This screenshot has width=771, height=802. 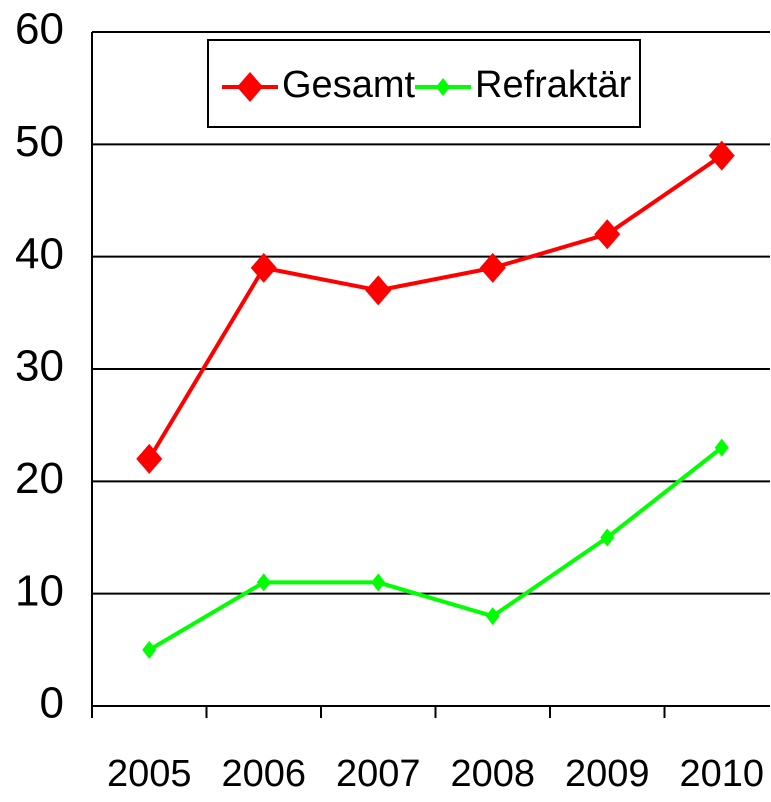 I want to click on x-tick-label: 2008, so click(x=492, y=774).